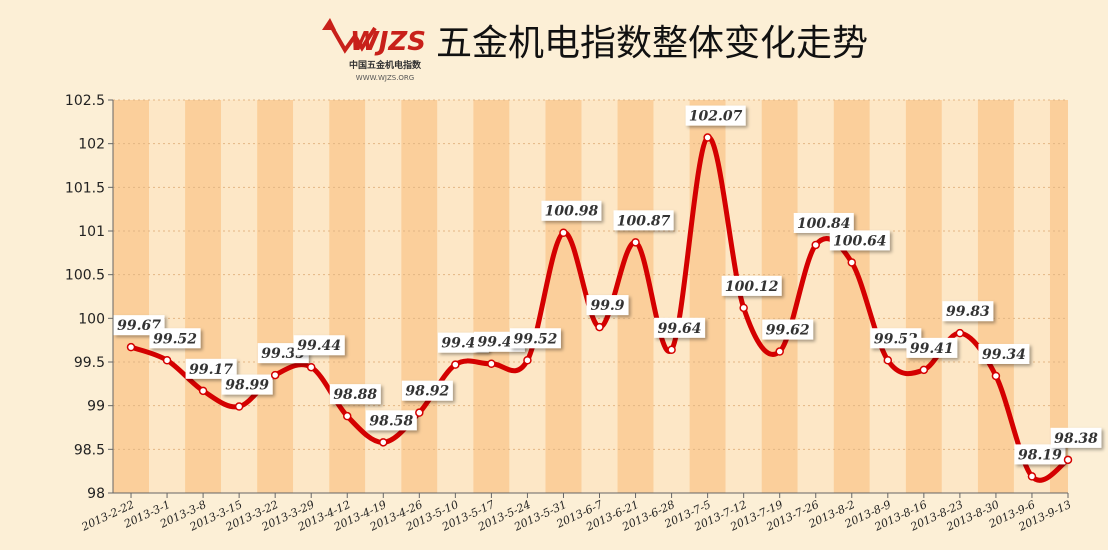 This screenshot has width=1108, height=550. I want to click on value-label: 99.17, so click(211, 370).